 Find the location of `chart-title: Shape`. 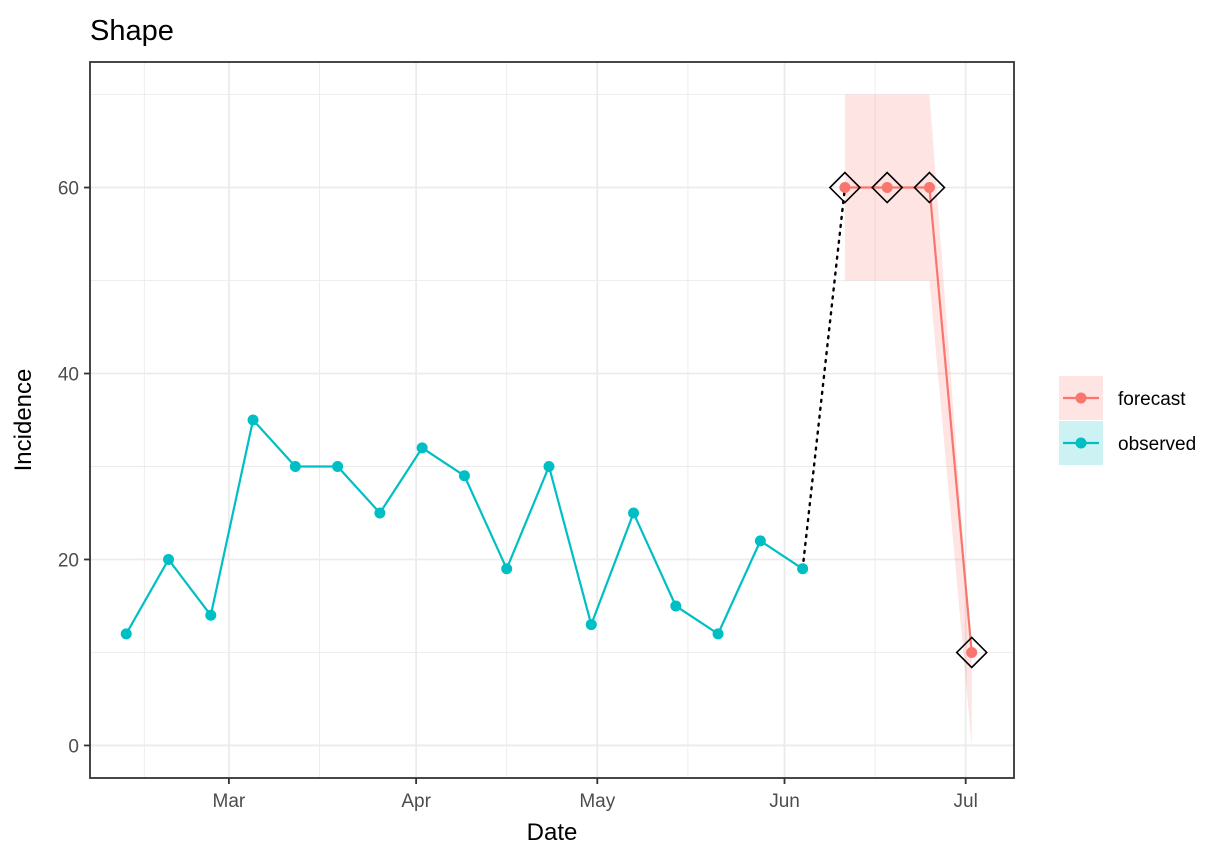

chart-title: Shape is located at coordinates (132, 31).